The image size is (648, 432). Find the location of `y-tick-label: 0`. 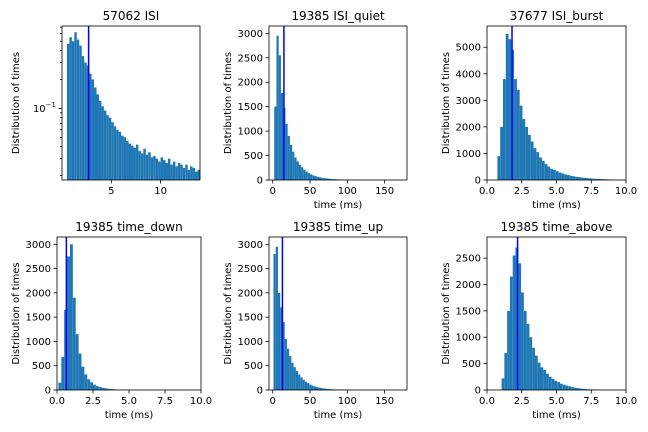

y-tick-label: 0 is located at coordinates (478, 181).